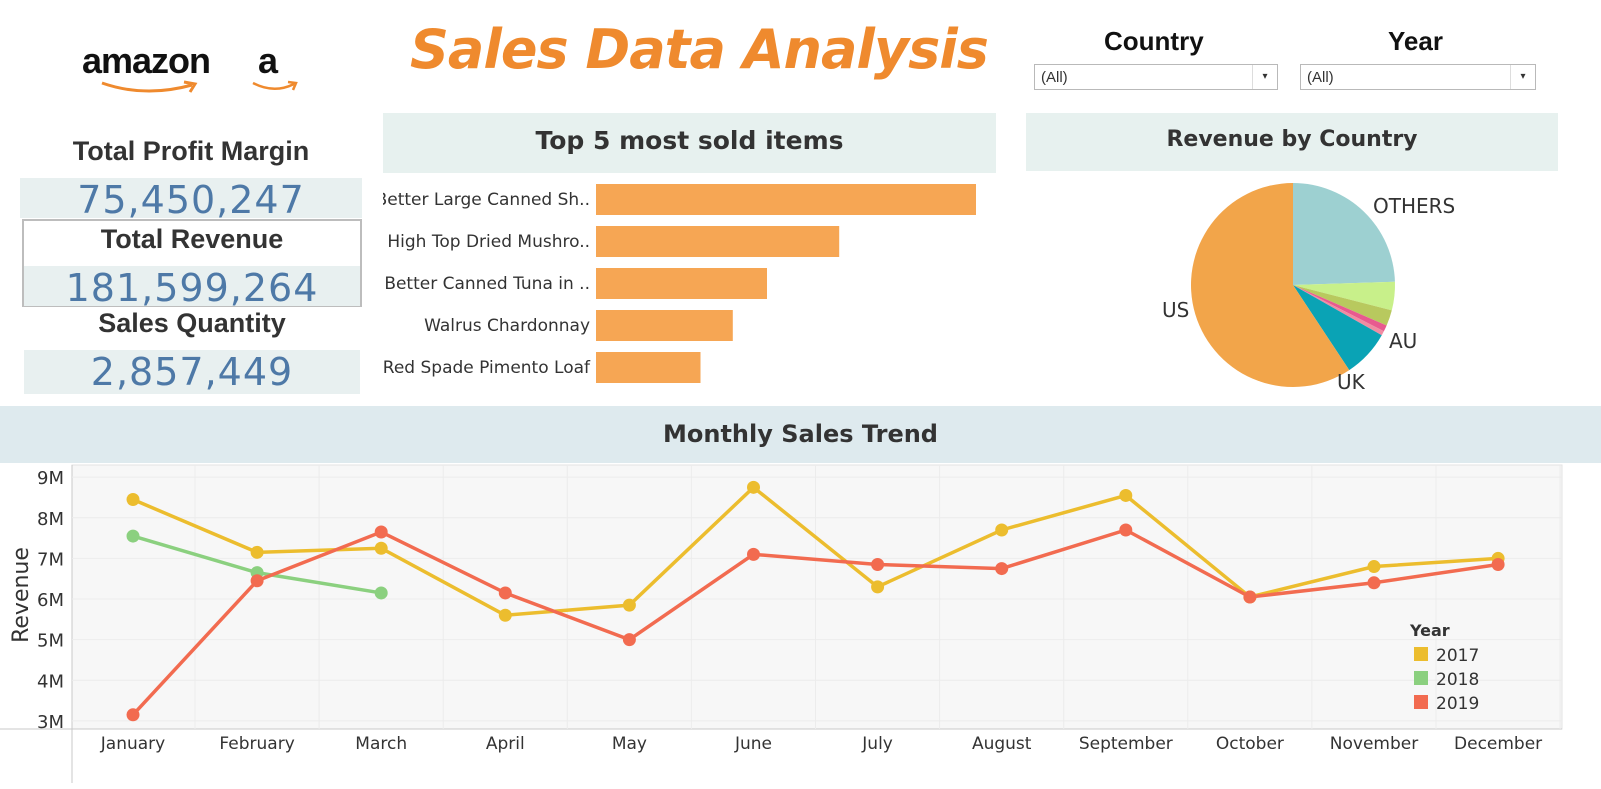  I want to click on y-tick-labels: 3M 4M 5M 6M 7M 8M 9M, so click(50, 600).